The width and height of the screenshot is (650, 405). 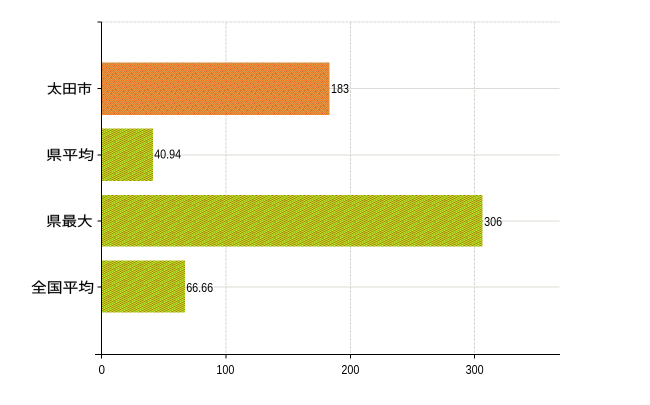 What do you see at coordinates (340, 88) in the screenshot?
I see `svg-text: 183` at bounding box center [340, 88].